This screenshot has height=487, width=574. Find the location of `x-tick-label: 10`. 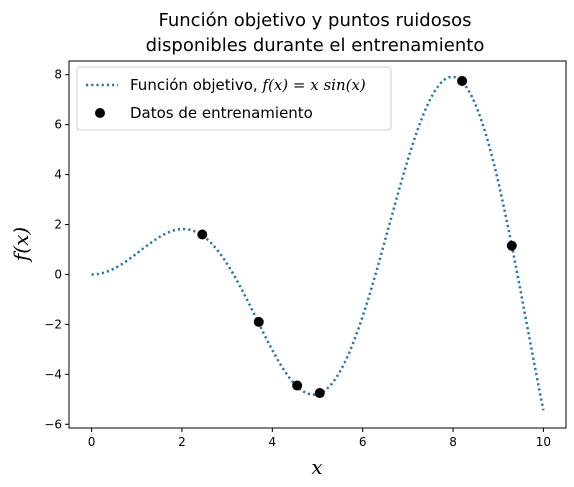

x-tick-label: 10 is located at coordinates (543, 442).